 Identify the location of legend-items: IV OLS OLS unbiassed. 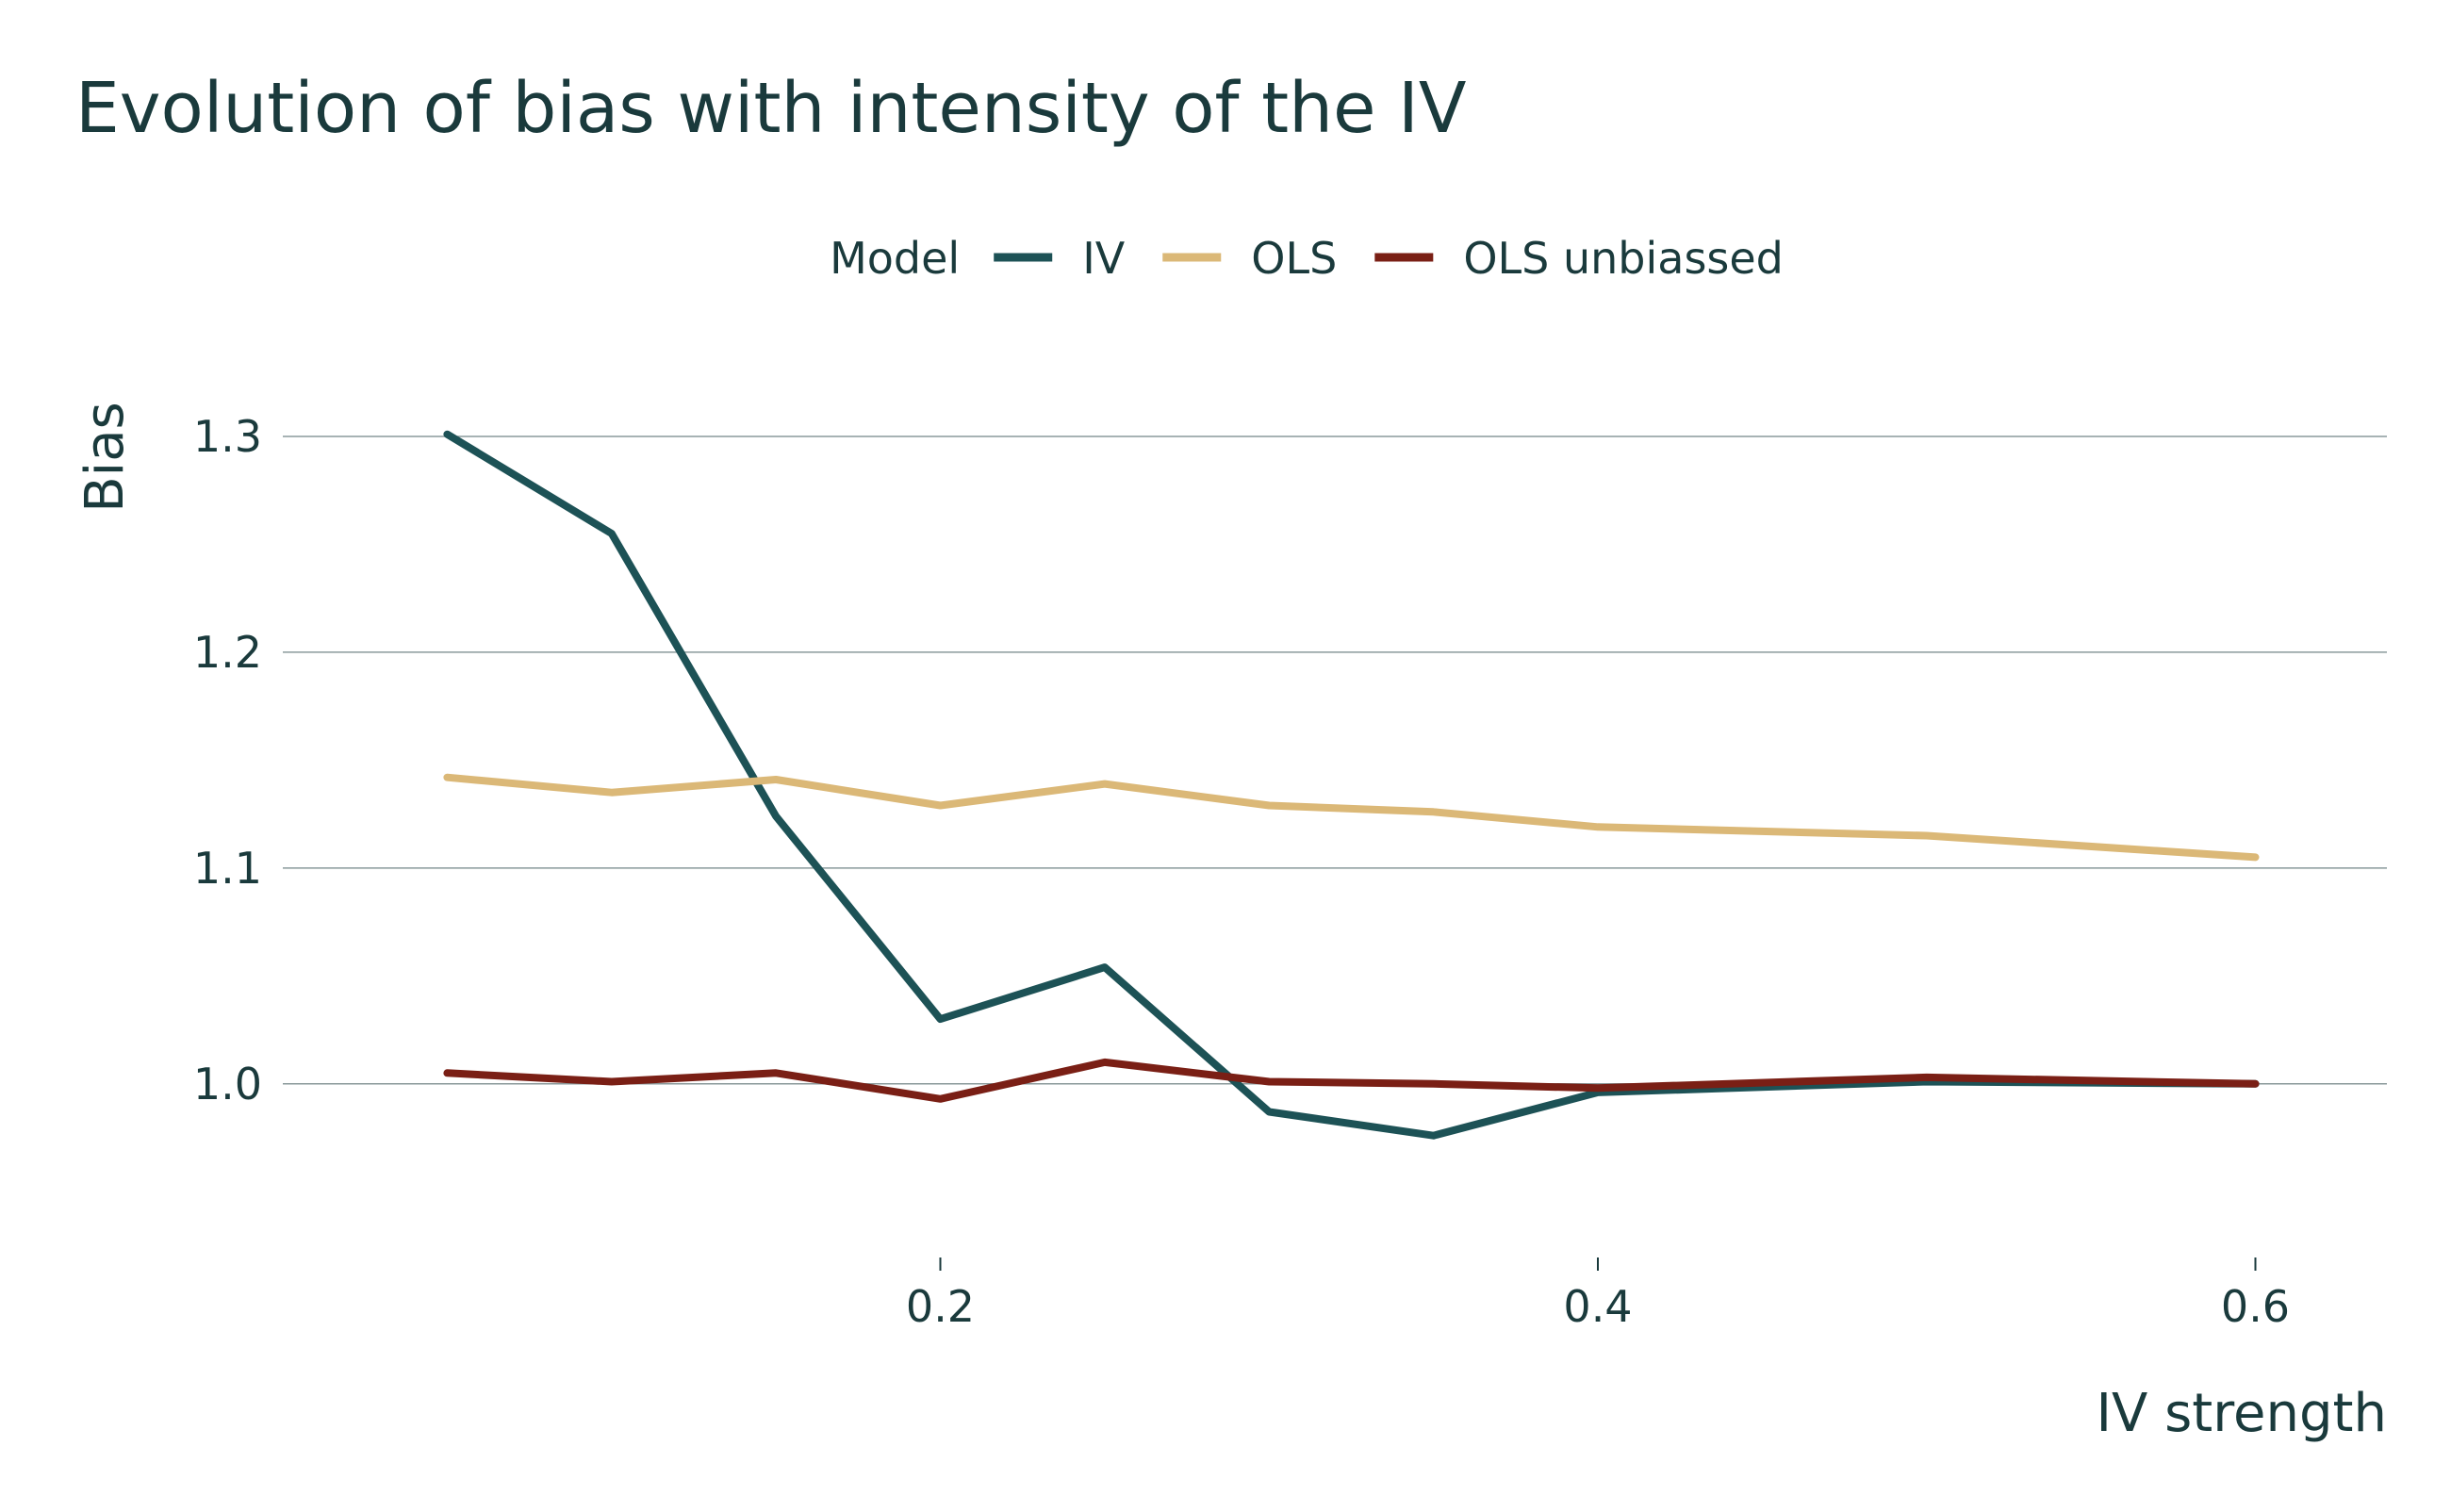
(1389, 258).